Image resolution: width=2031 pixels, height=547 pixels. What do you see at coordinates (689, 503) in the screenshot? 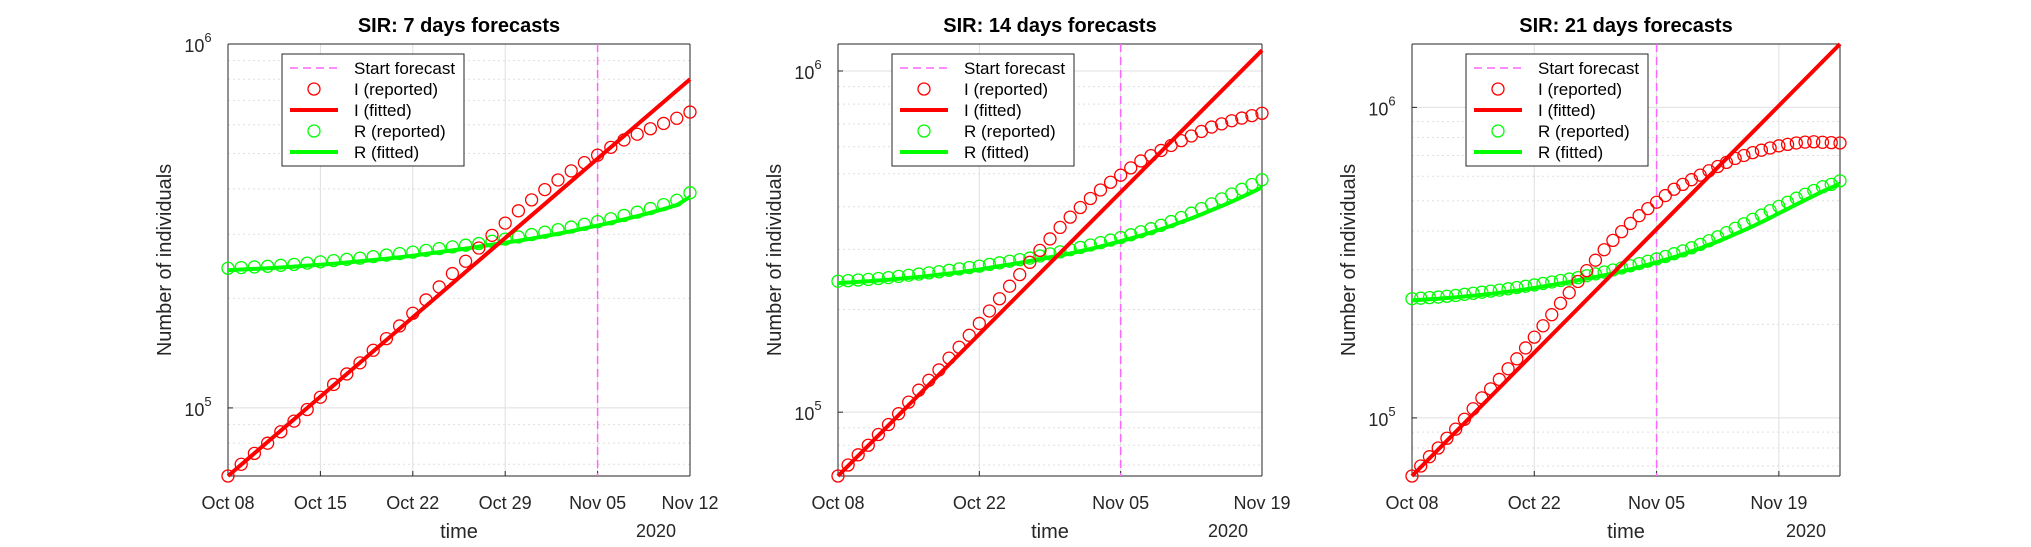
I see `x-tick-label: Nov 12` at bounding box center [689, 503].